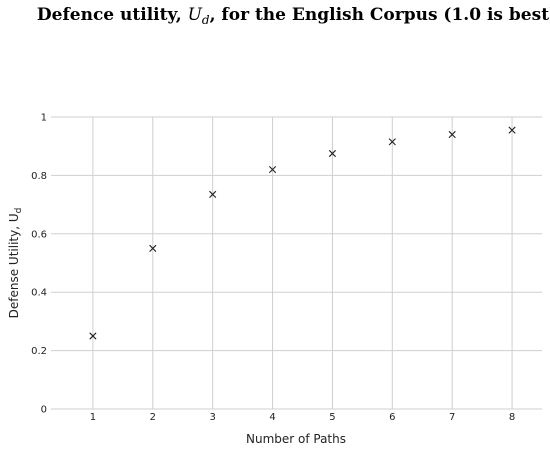  Describe the element at coordinates (332, 417) in the screenshot. I see `x-tick-label-4: 5` at that location.